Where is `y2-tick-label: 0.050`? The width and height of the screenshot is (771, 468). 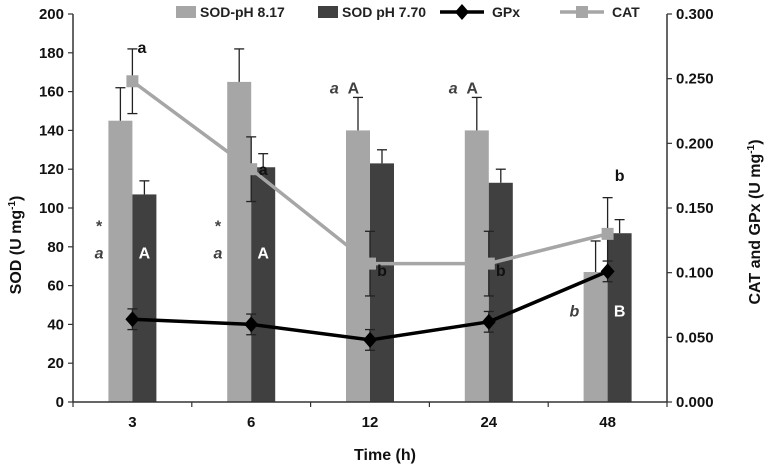
y2-tick-label: 0.050 is located at coordinates (695, 337).